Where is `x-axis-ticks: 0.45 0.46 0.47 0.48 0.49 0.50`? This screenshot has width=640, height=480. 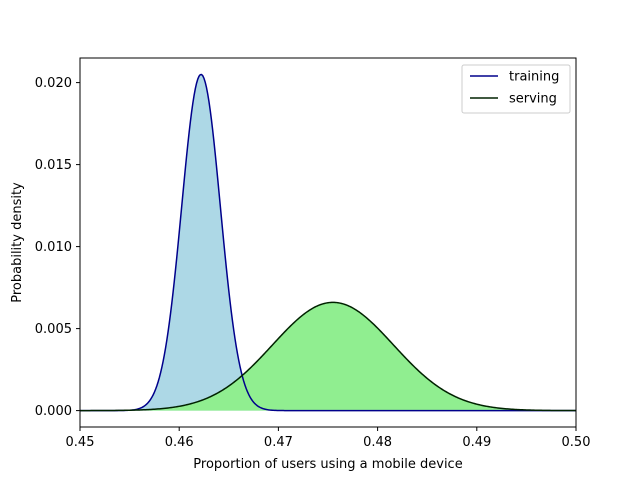 x-axis-ticks: 0.45 0.46 0.47 0.48 0.49 0.50 is located at coordinates (328, 438).